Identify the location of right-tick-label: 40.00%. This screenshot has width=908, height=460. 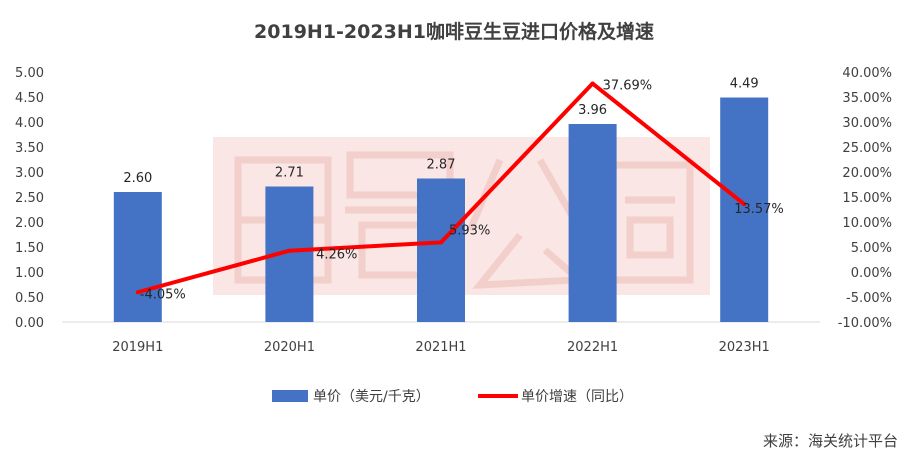
(867, 73).